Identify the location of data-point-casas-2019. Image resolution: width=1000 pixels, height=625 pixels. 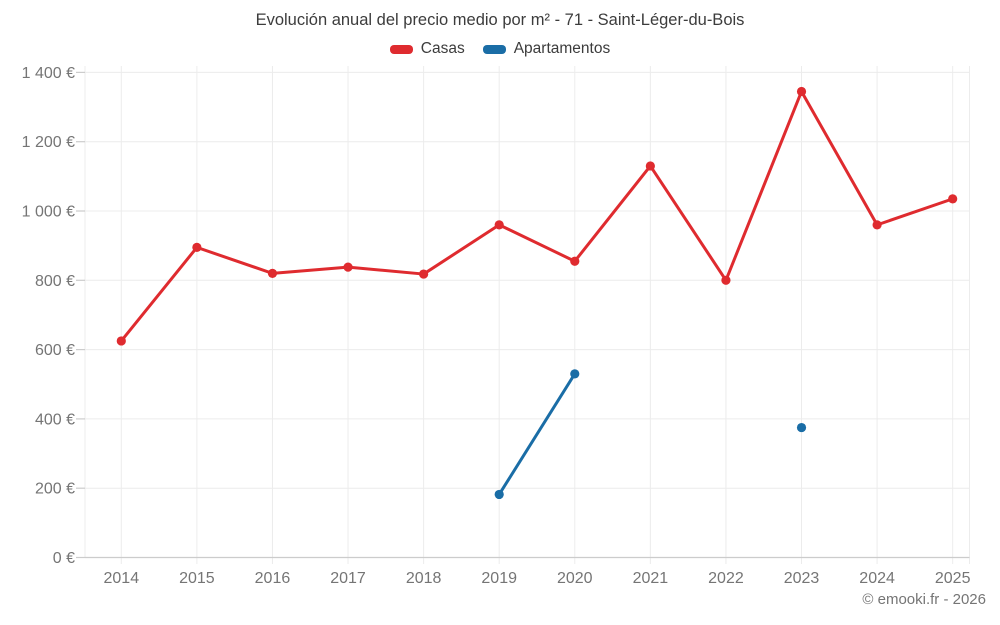
(499, 225).